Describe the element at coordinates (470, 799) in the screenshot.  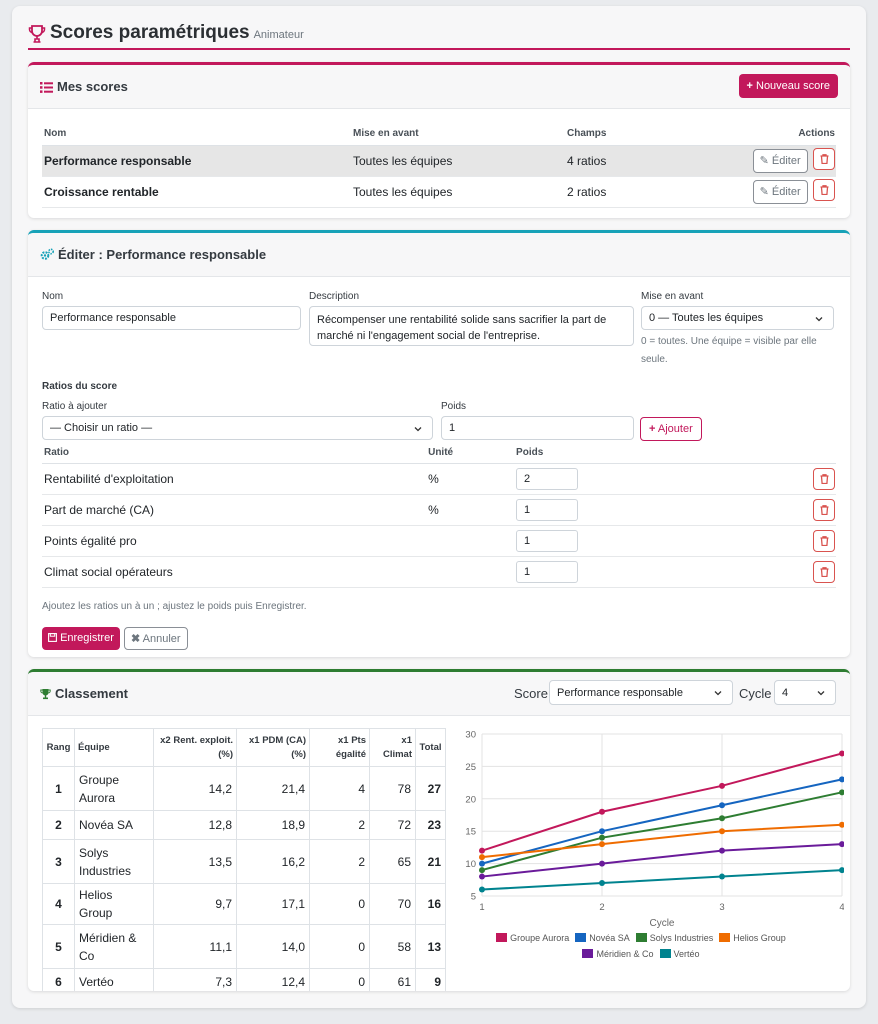
I see `y-tick-label: 20` at that location.